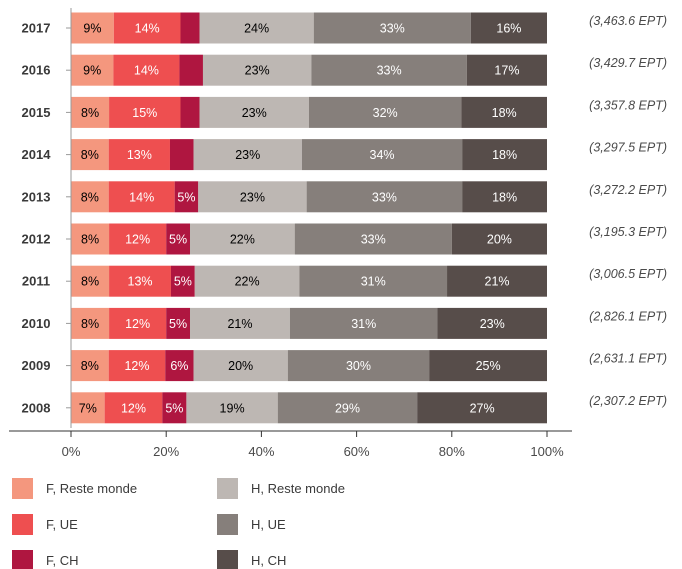 This screenshot has height=569, width=682. I want to click on legend-label: F, Reste monde, so click(91, 488).